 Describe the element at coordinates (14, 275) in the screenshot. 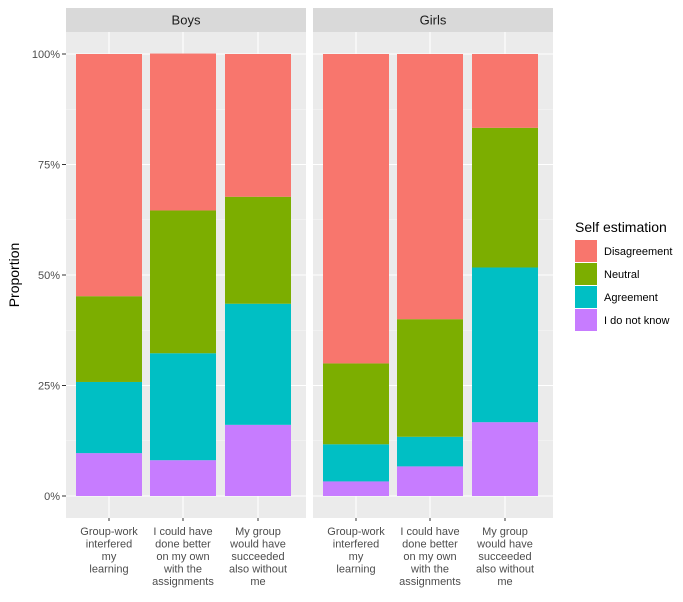

I see `y-axis-title: Proportion` at that location.